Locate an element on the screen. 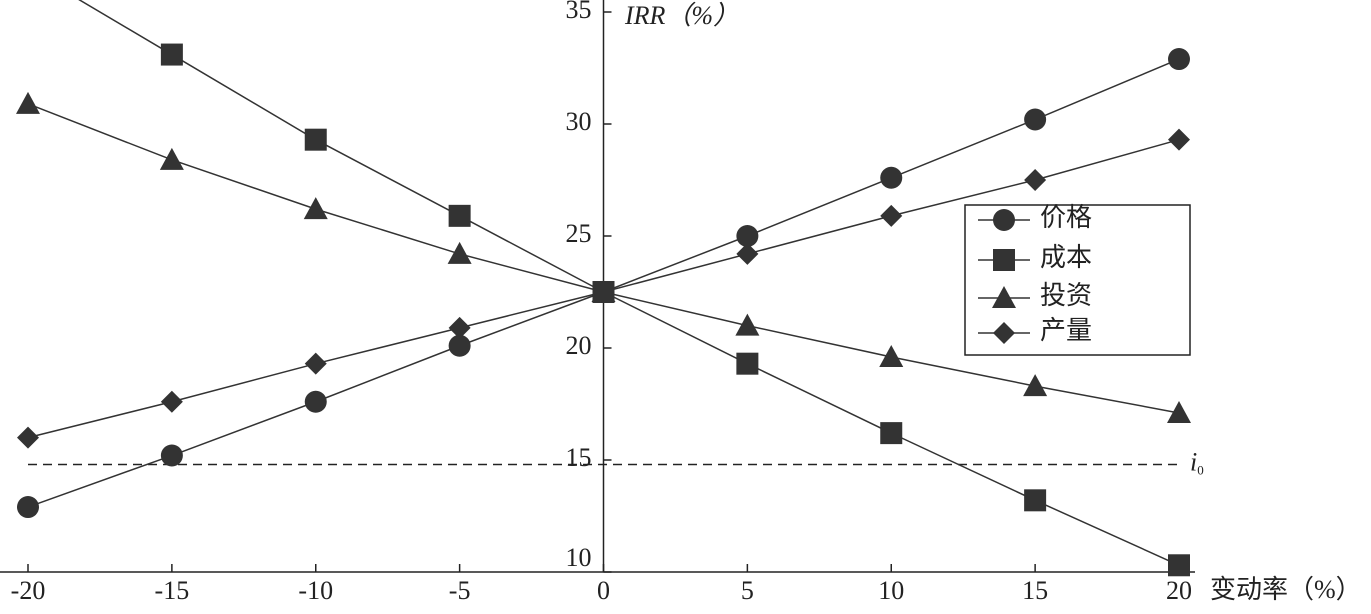  y-tick-label: 35 is located at coordinates (579, 12).